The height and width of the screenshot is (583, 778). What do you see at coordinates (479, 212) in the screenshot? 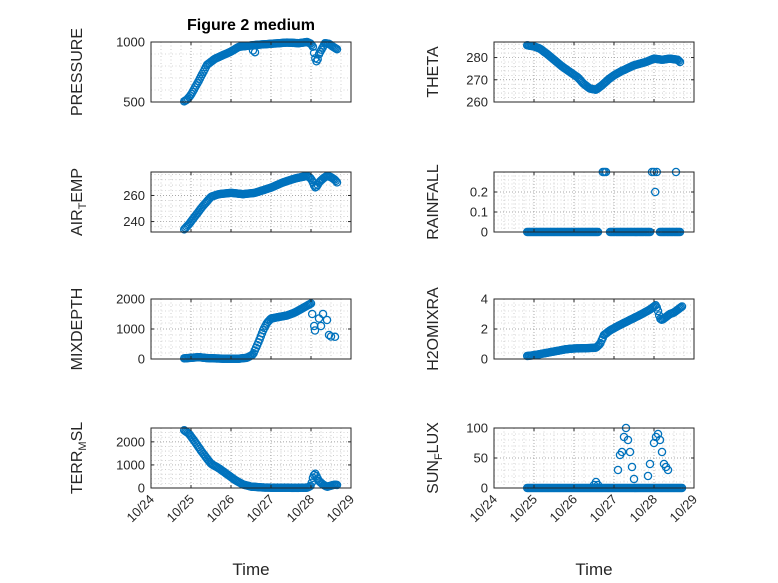
I see `y-tick-label: 0.1` at bounding box center [479, 212].